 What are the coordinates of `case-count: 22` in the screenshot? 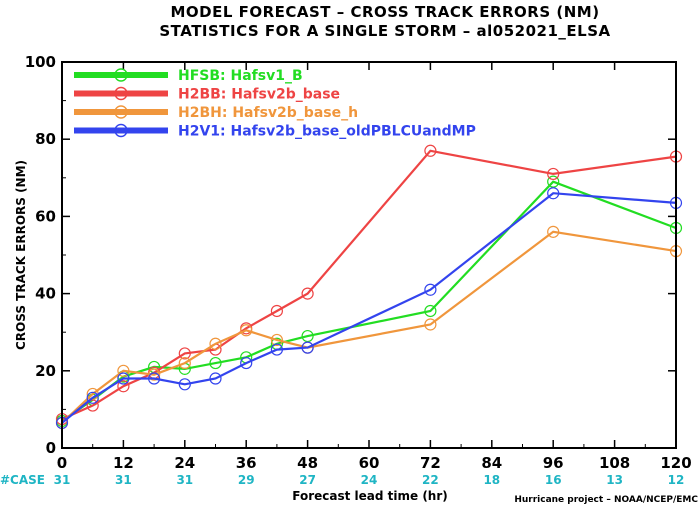 It's located at (430, 480).